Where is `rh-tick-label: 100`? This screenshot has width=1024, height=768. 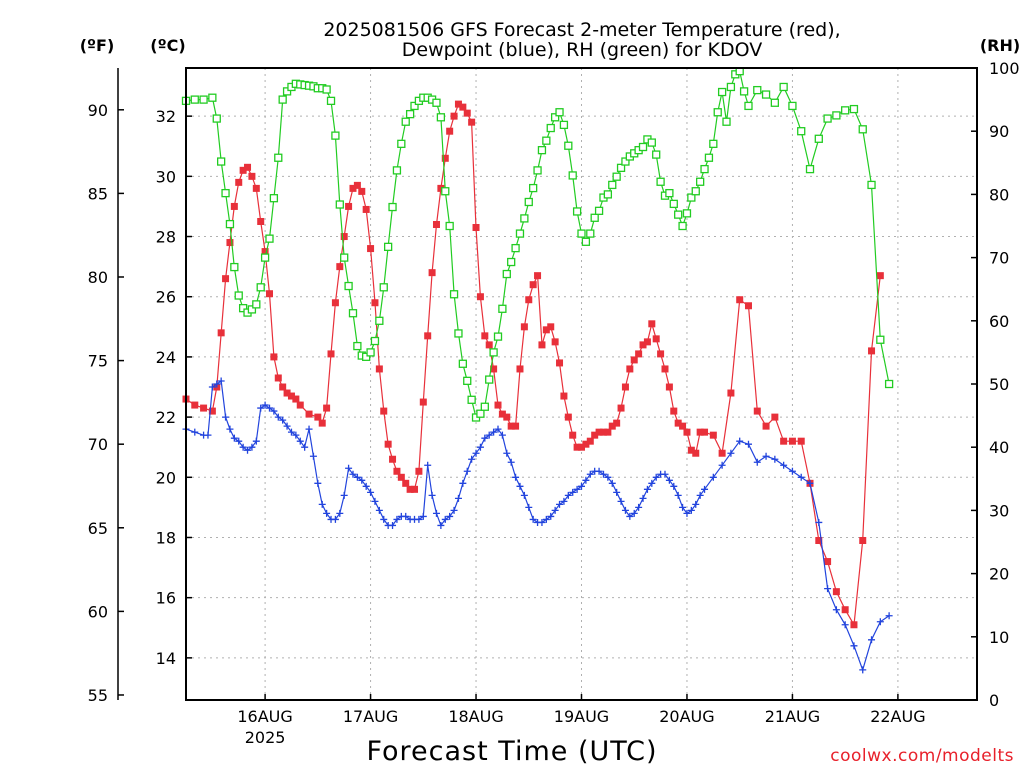 rh-tick-label: 100 is located at coordinates (1004, 68).